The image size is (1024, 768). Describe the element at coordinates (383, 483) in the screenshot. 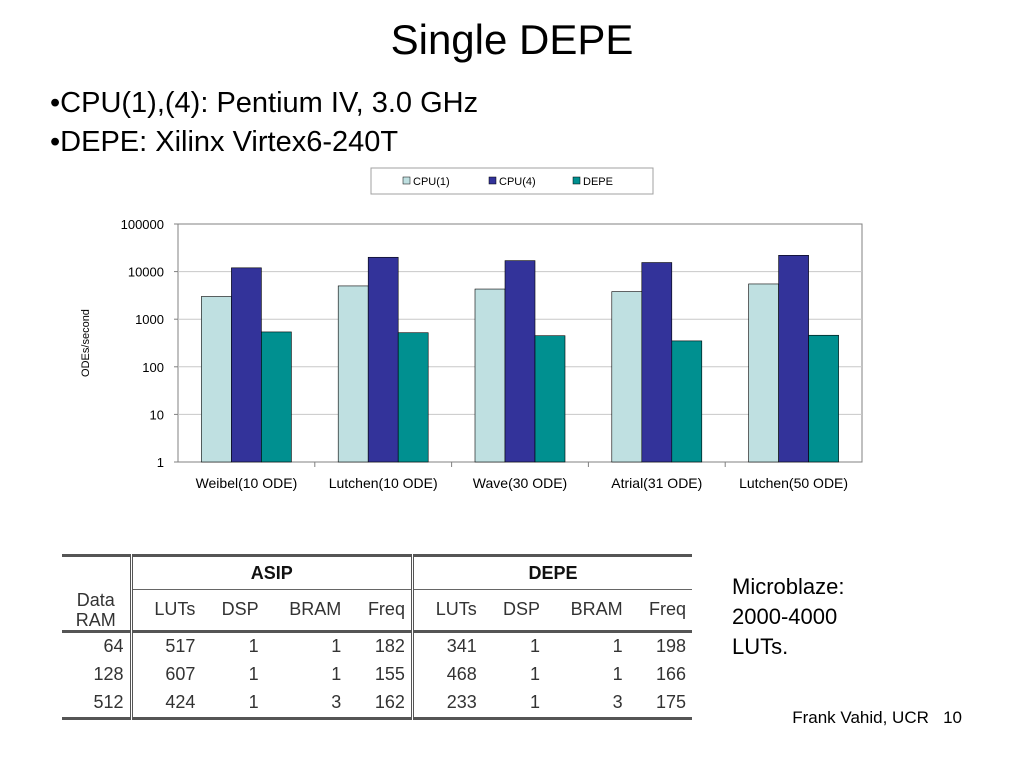

I see `x-tick-label: Lutchen(10 ODE)` at that location.